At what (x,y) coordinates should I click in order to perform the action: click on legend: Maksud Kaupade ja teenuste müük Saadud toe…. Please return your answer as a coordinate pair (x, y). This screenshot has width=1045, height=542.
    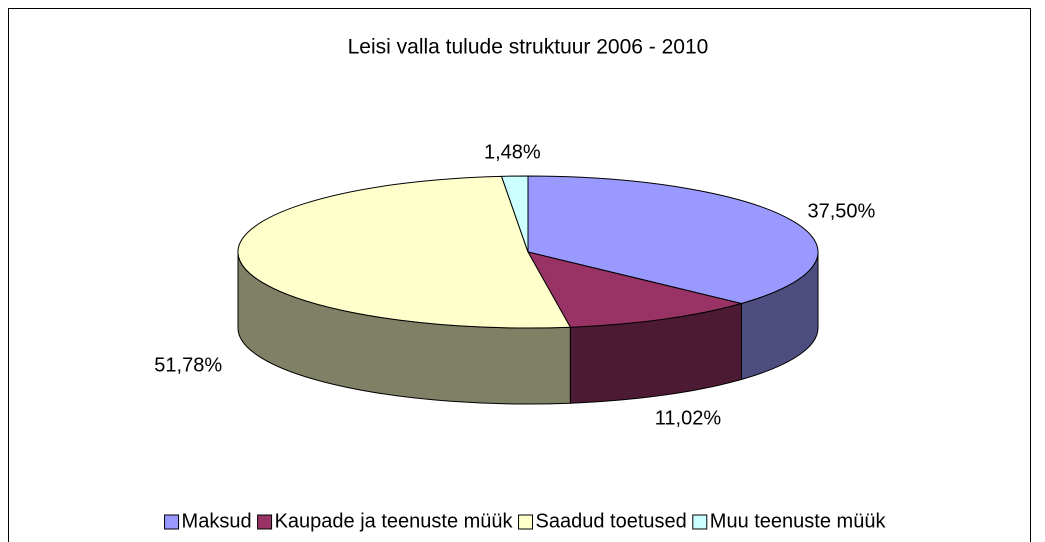
    Looking at the image, I should click on (525, 521).